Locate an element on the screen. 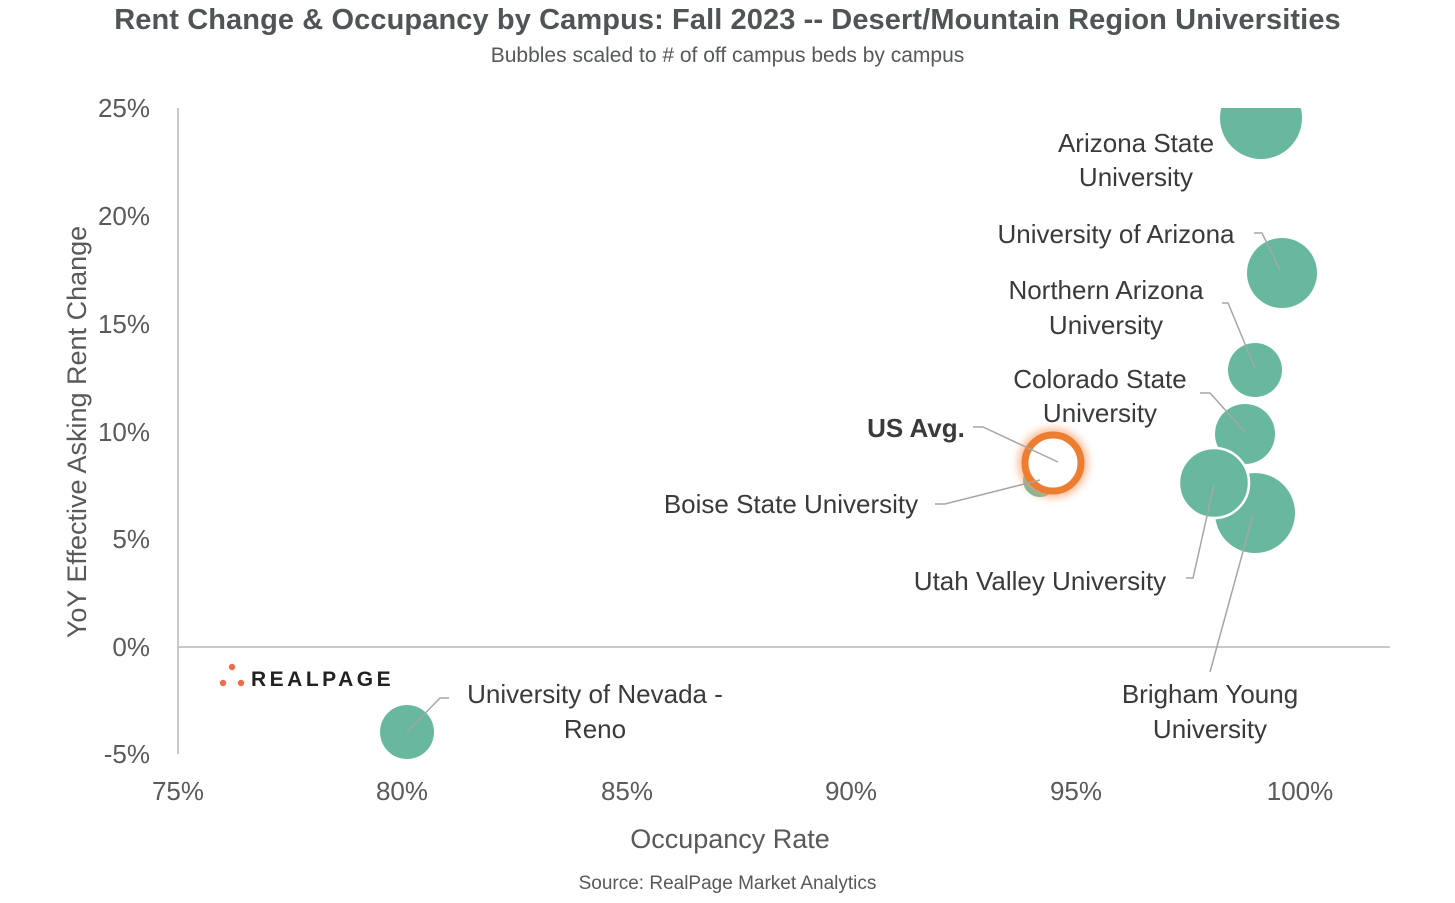  bubble-utah-valley is located at coordinates (1214, 483).